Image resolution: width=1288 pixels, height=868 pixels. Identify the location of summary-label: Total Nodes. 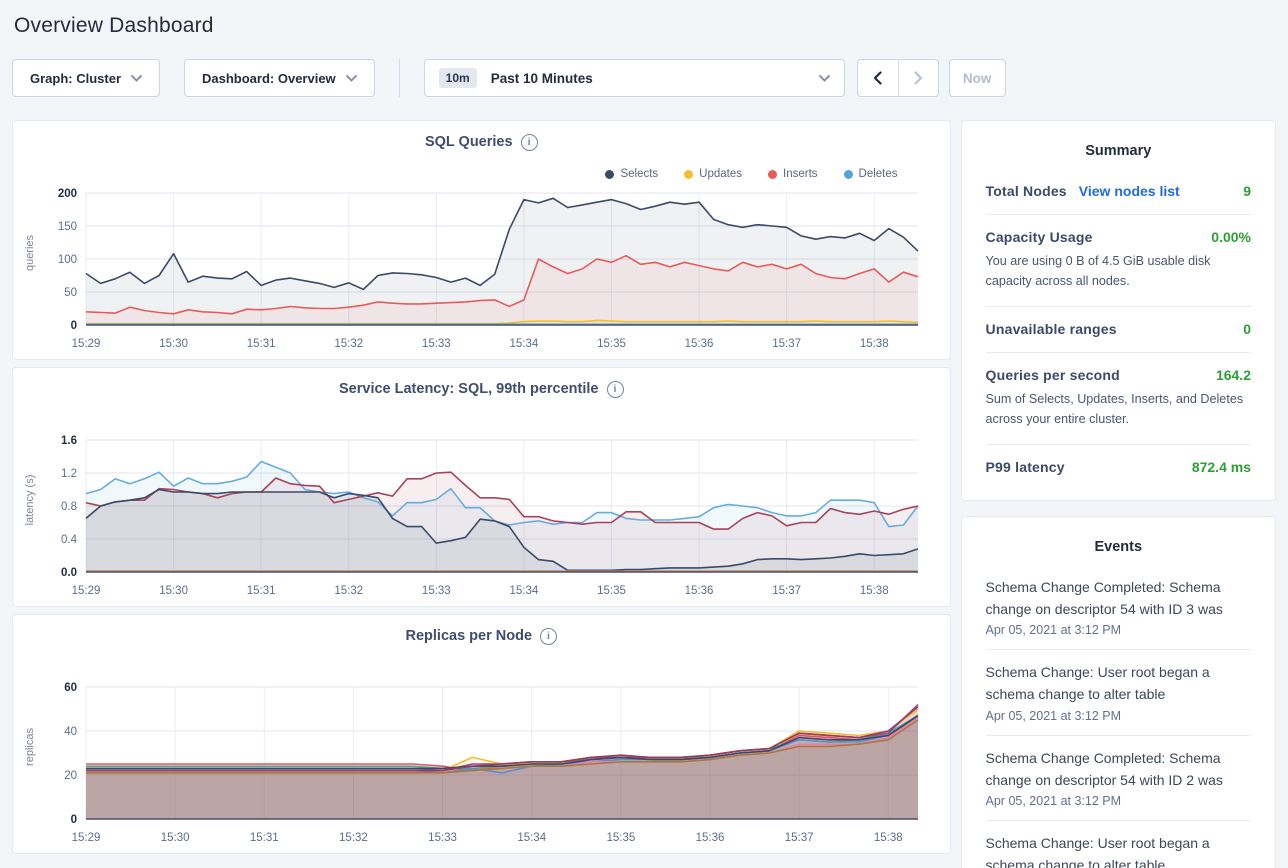
(1026, 191).